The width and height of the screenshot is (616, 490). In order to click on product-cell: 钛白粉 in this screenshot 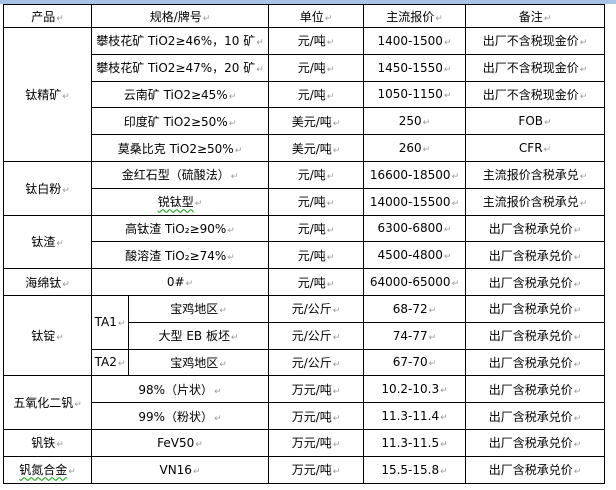, I will do `click(47, 188)`.